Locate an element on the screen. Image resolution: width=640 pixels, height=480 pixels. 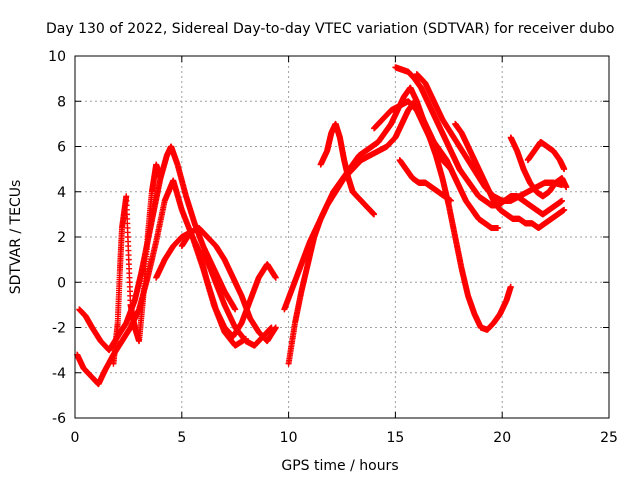
series-sat-d is located at coordinates (216, 284).